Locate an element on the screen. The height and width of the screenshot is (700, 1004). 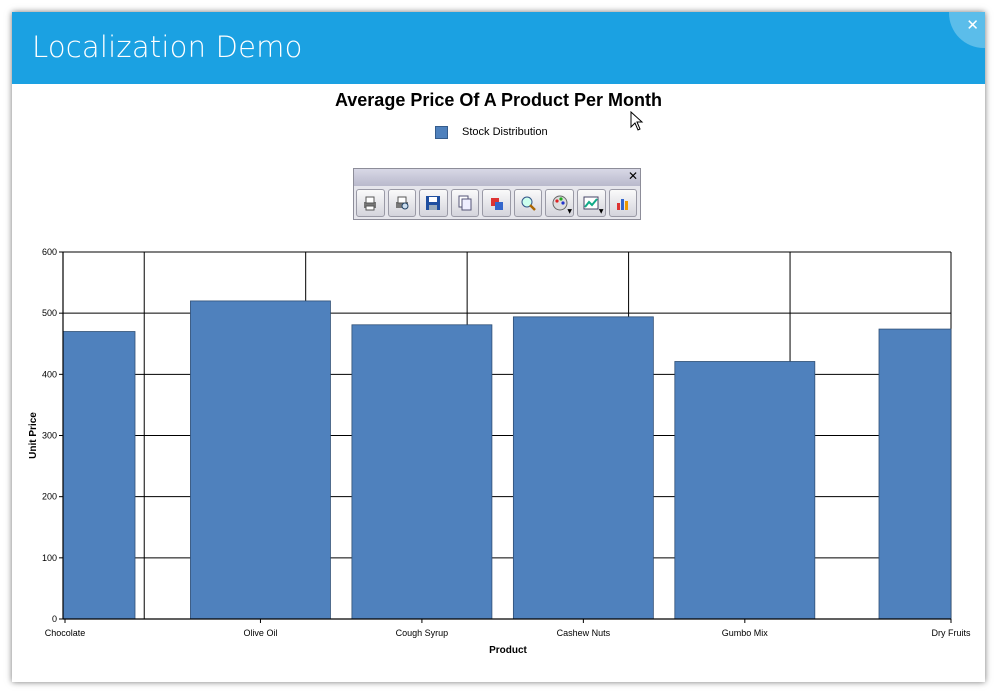
x-tick-label: Chocolate is located at coordinates (65, 633).